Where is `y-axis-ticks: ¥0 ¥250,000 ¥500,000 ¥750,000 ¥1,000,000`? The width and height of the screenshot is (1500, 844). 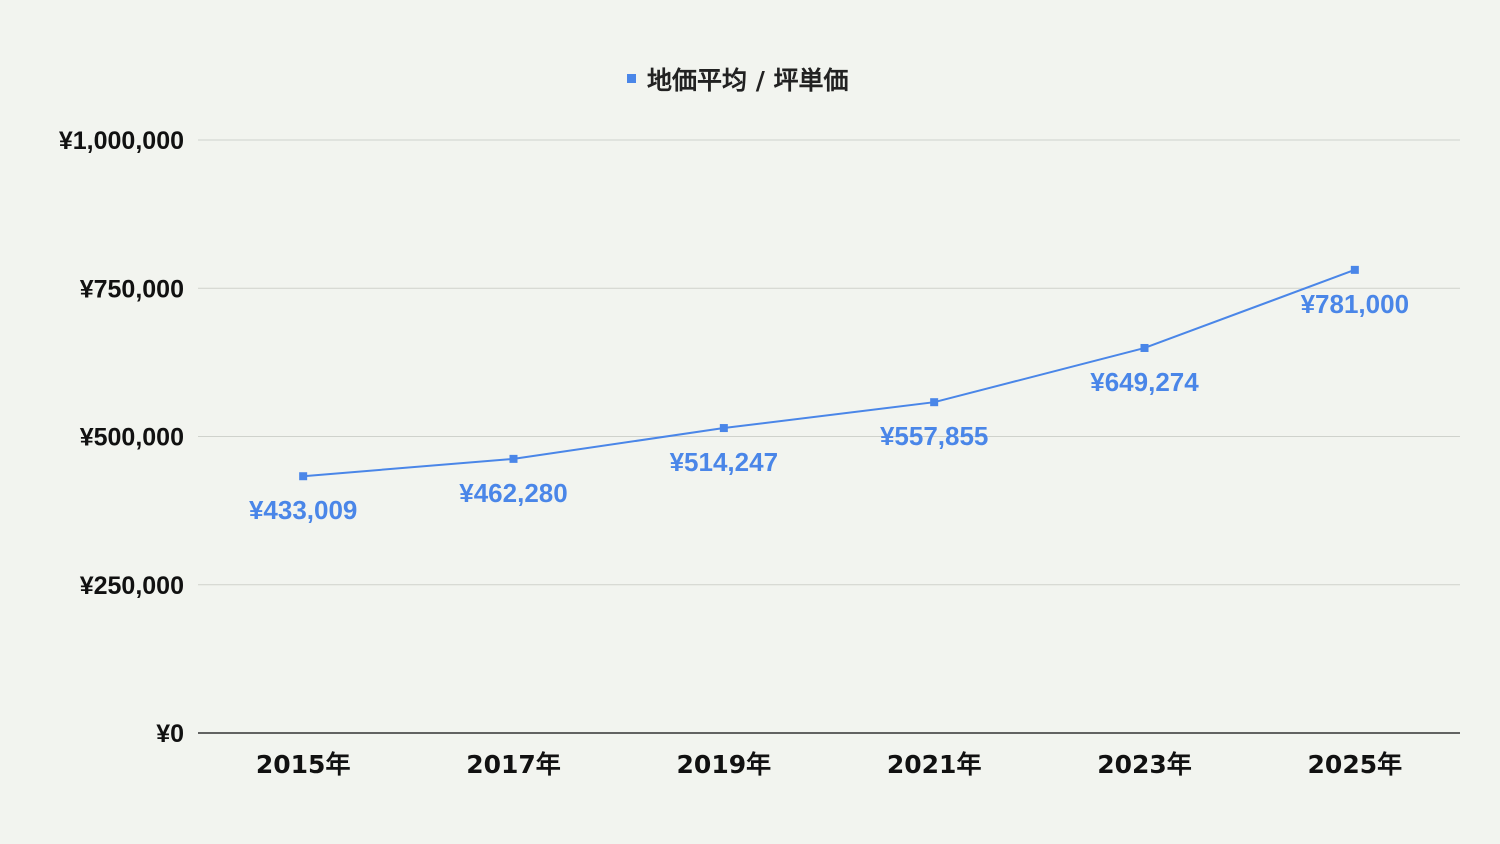
y-axis-ticks: ¥0 ¥250,000 ¥500,000 ¥750,000 ¥1,000,000 is located at coordinates (121, 437).